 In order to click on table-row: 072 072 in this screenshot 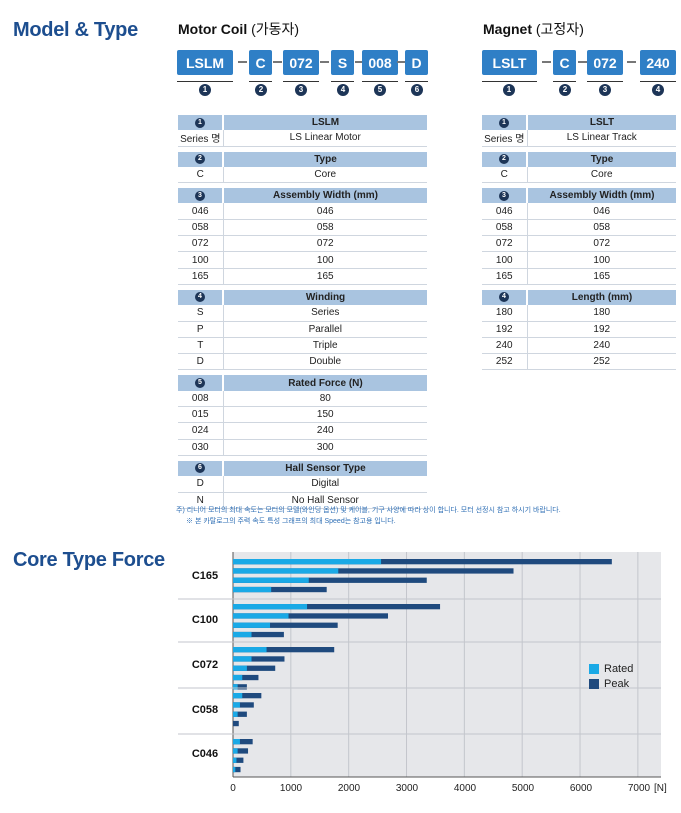, I will do `click(302, 244)`.